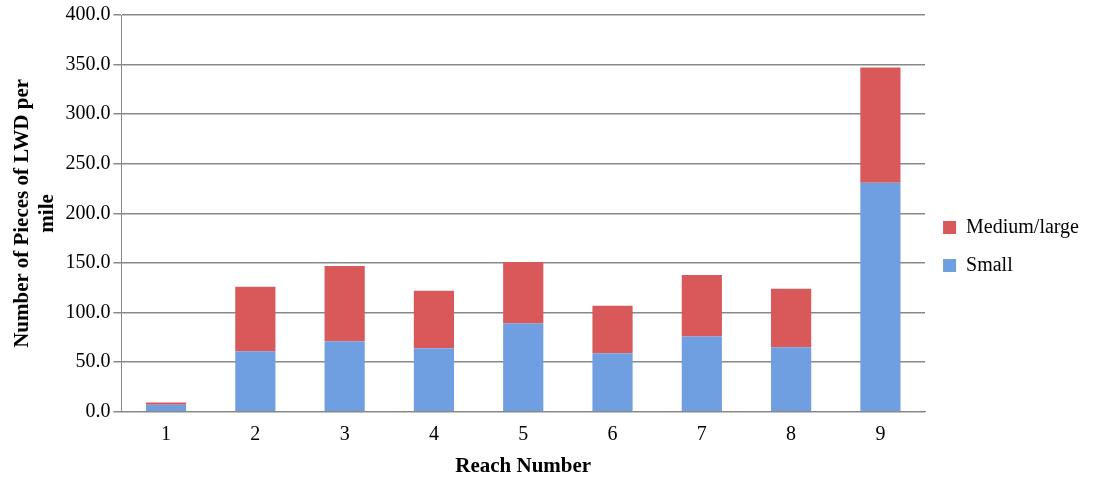 This screenshot has height=487, width=1099. I want to click on x-axis-title: Reach Number, so click(523, 464).